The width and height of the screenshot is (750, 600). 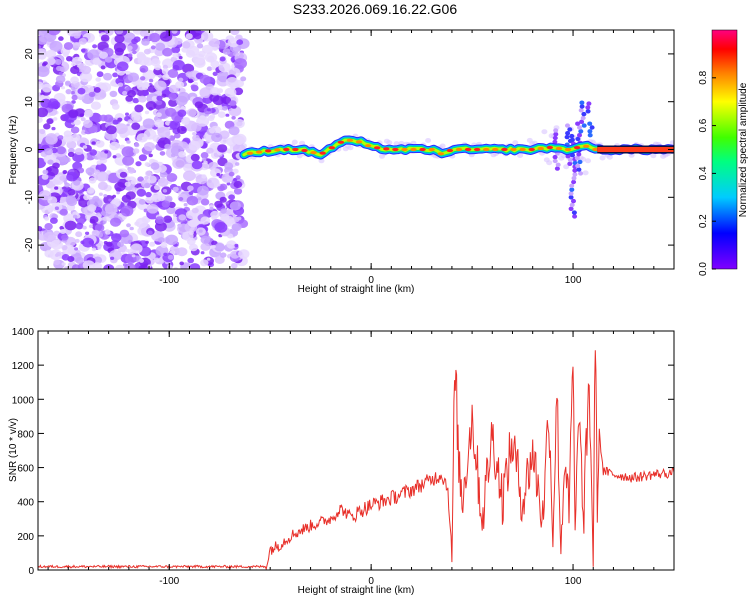 I want to click on colorbar-tick-label: 0.8, so click(x=703, y=77).